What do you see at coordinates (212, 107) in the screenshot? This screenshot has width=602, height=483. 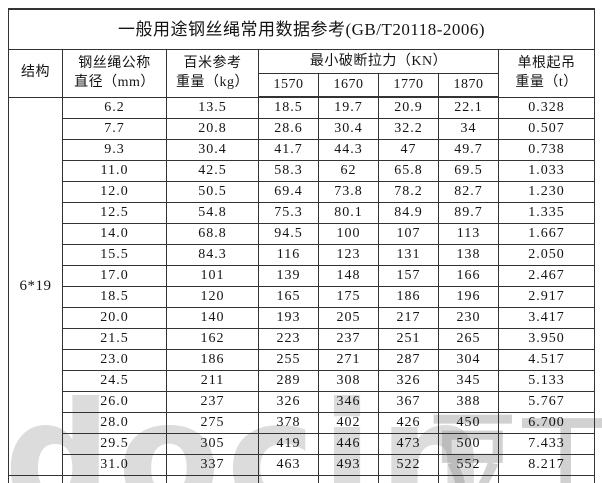 I see `table-cell: 13.5` at bounding box center [212, 107].